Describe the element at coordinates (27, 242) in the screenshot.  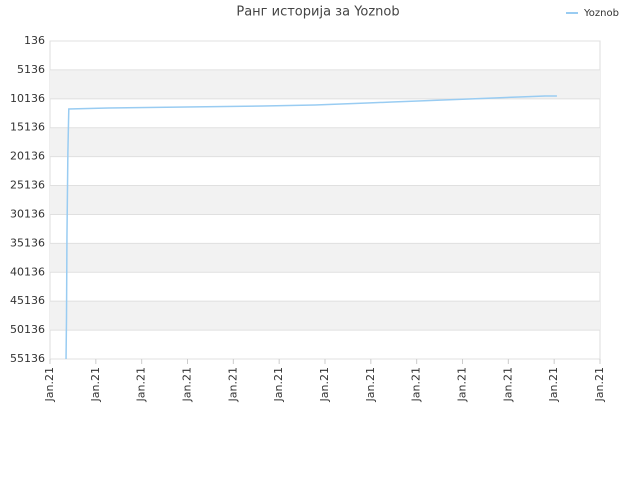
I see `y-tick-label: 35136` at that location.